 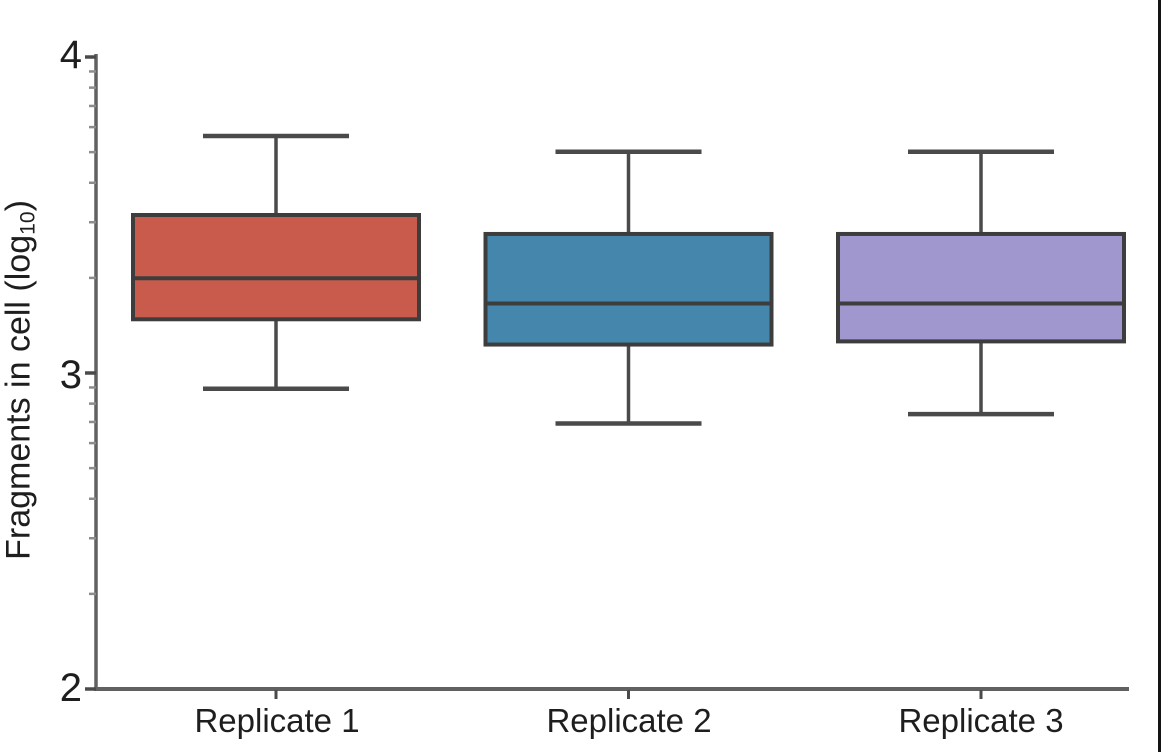 What do you see at coordinates (28, 223) in the screenshot?
I see `y-axis-title-subscript: 10` at bounding box center [28, 223].